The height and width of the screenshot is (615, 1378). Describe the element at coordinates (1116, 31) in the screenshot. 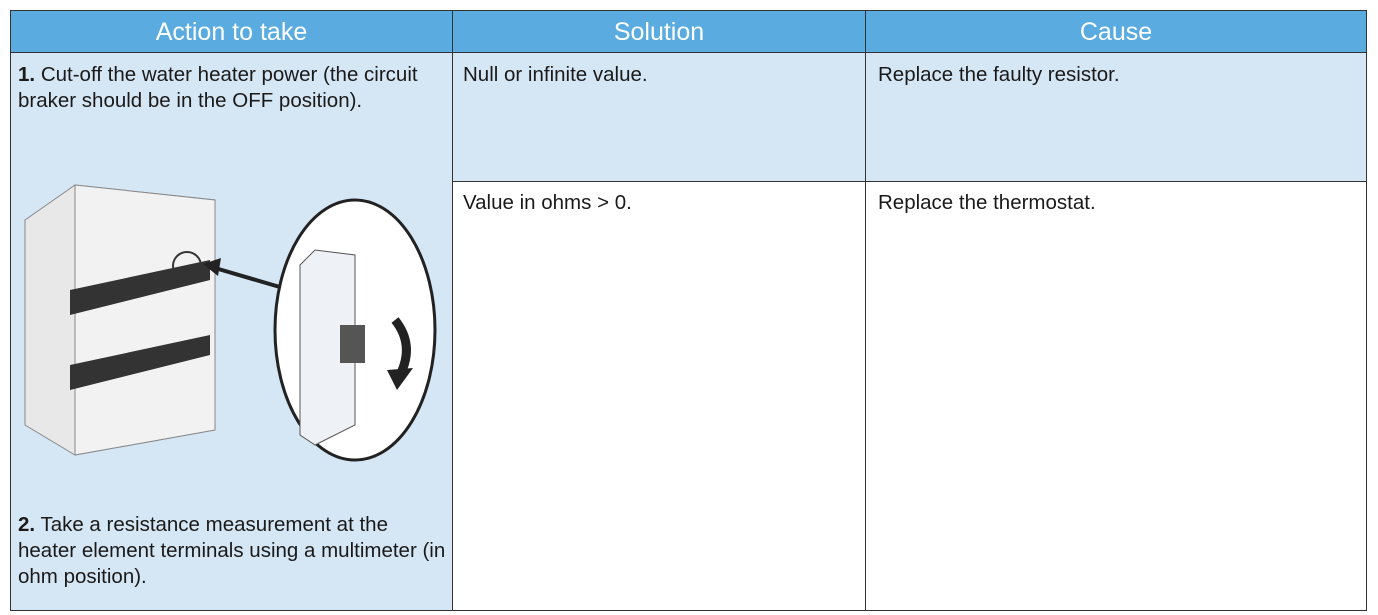

I see `header-cell: Cause` at that location.